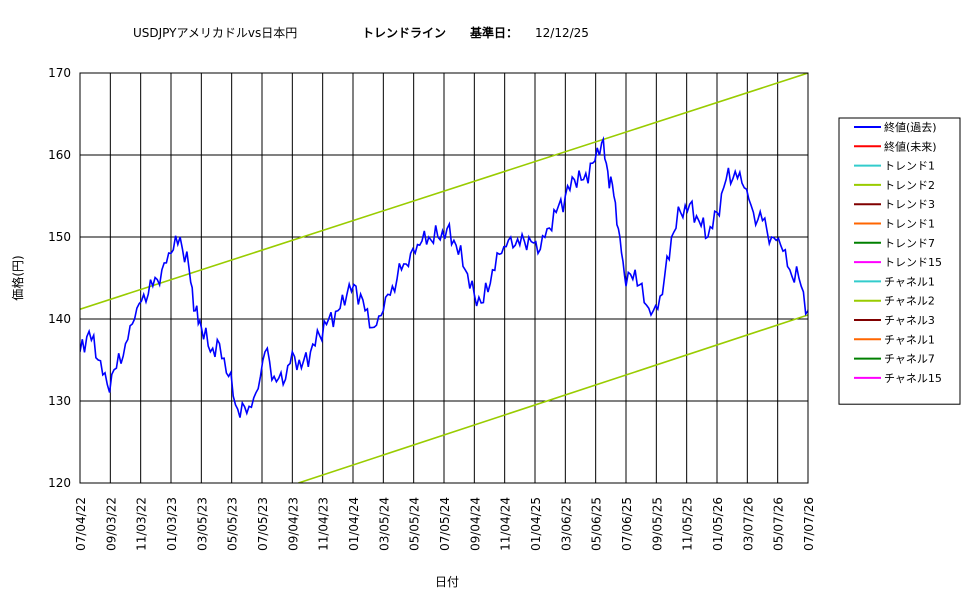 The image size is (975, 599). What do you see at coordinates (748, 524) in the screenshot?
I see `x-tick-label: 03/07/26` at bounding box center [748, 524].